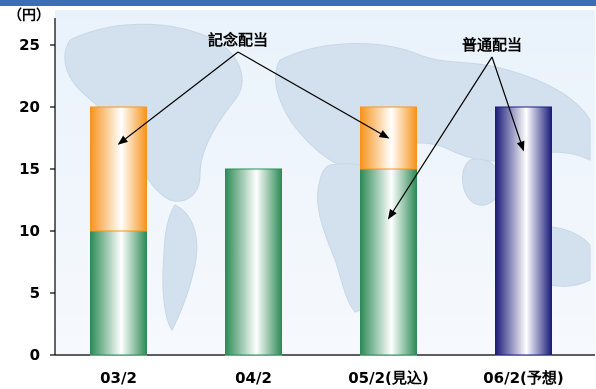  I want to click on x-tick-label: 03/2, so click(118, 378).